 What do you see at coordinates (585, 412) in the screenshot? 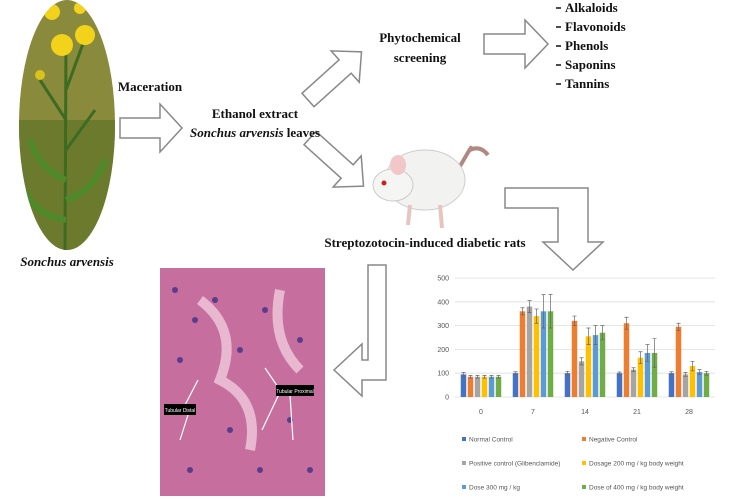
I see `x-tick-label: 14` at bounding box center [585, 412].